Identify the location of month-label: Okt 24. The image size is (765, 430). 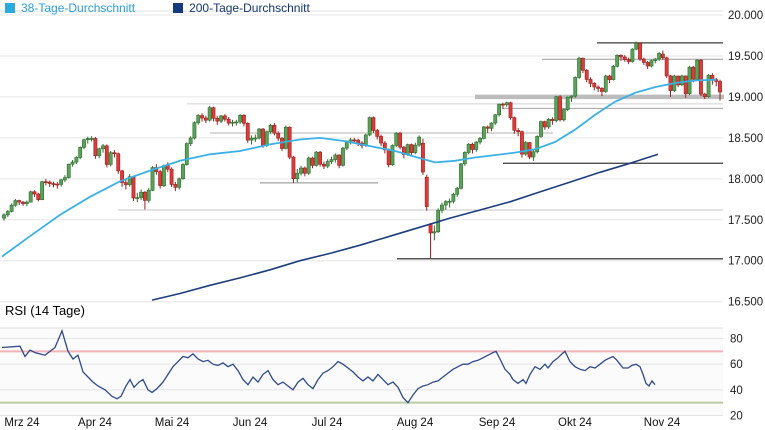
(575, 423).